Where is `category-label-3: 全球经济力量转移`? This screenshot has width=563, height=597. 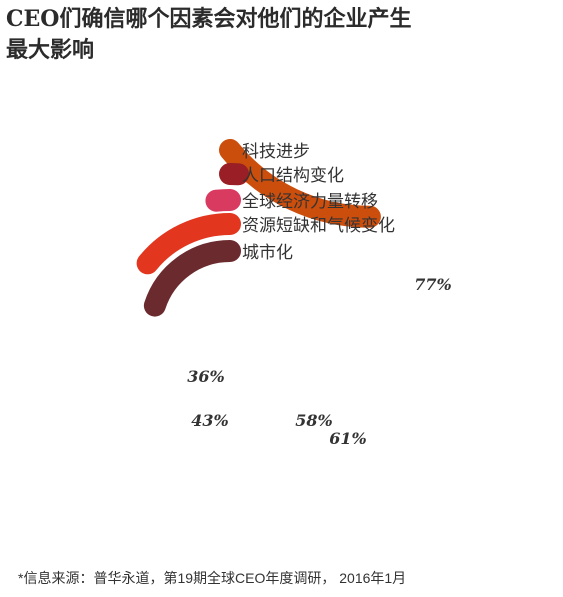
category-label-3: 全球经济力量转移 is located at coordinates (310, 202).